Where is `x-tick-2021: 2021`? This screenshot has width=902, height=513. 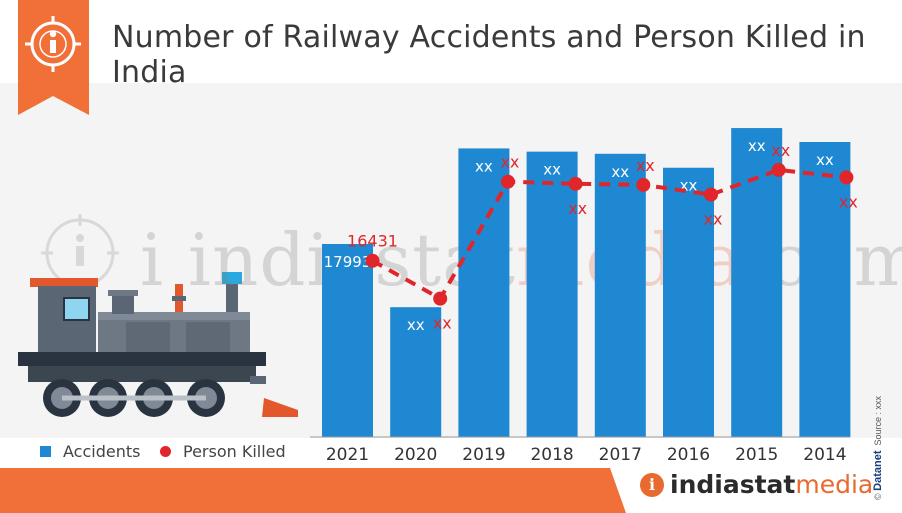
x-tick-2021: 2021 is located at coordinates (347, 455).